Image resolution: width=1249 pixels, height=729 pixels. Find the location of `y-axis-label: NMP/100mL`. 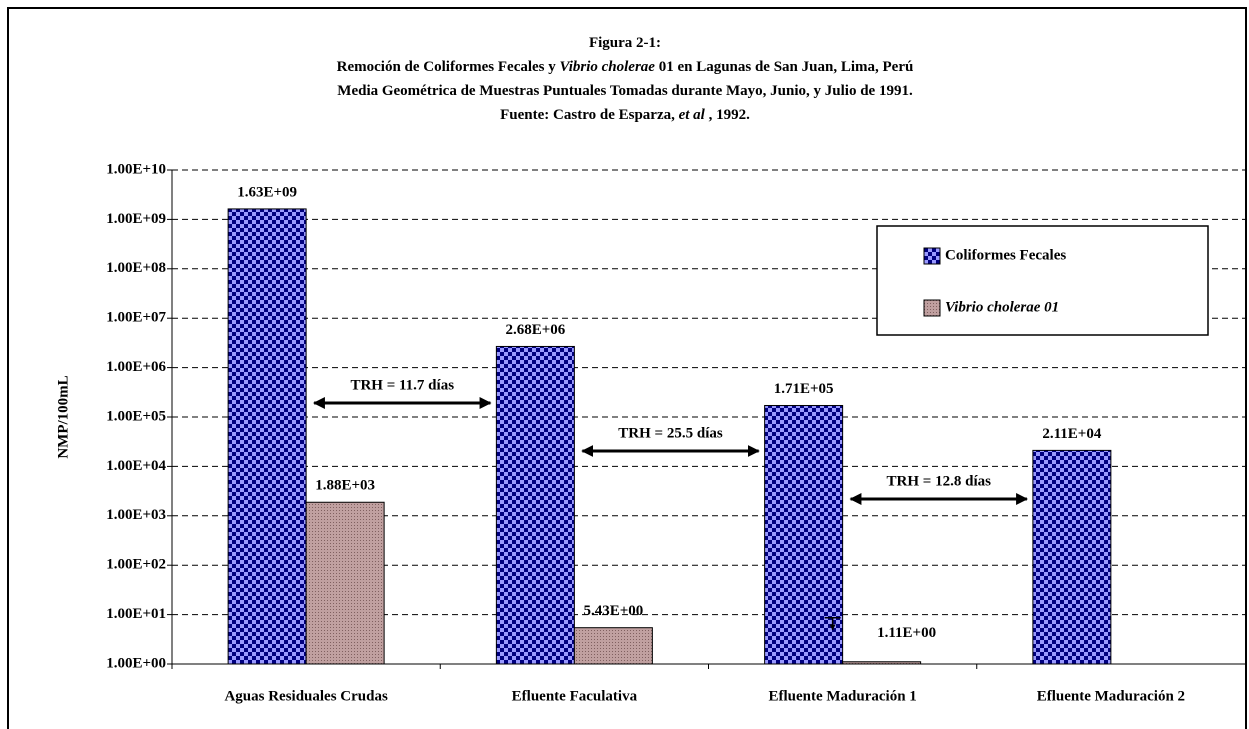

y-axis-label: NMP/100mL is located at coordinates (63, 416).